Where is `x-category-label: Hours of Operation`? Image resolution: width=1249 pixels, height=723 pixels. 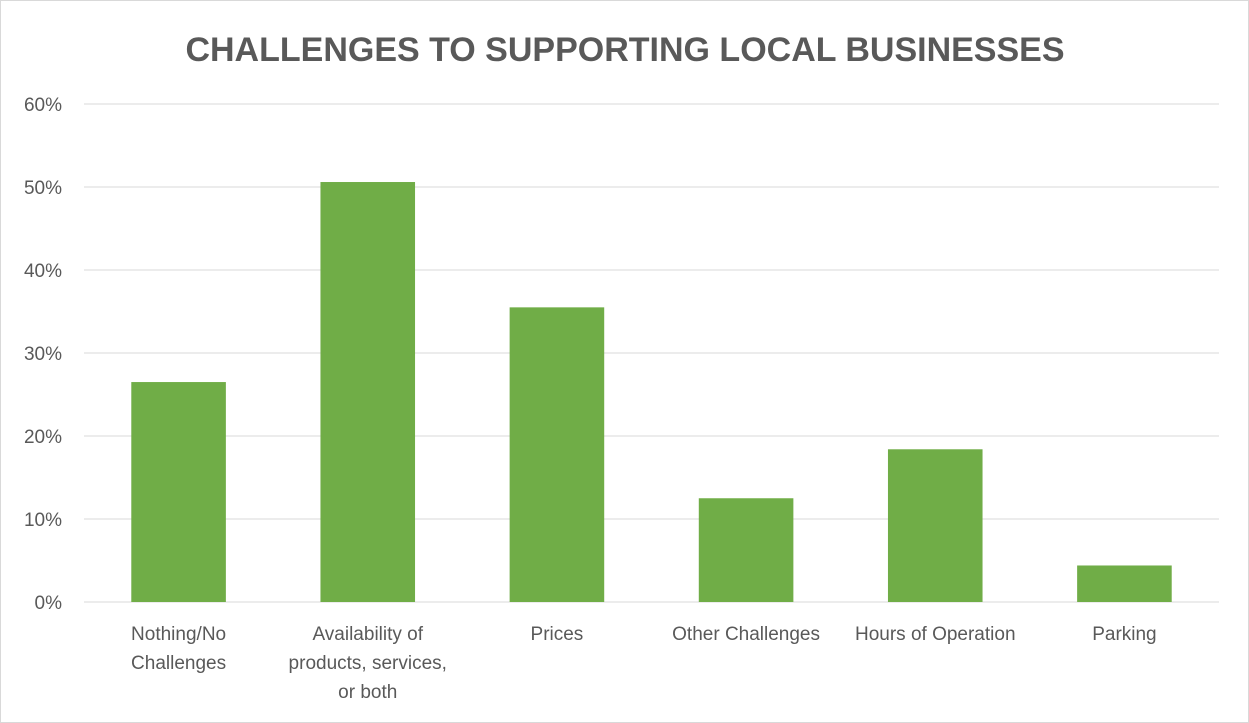
x-category-label: Hours of Operation is located at coordinates (935, 634).